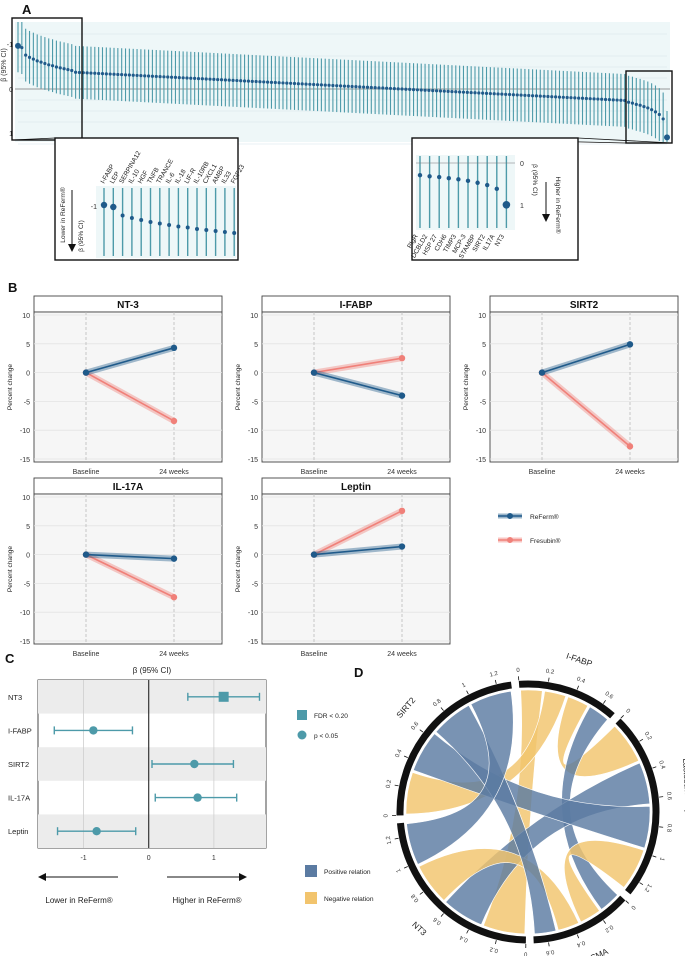  I want to click on row-label: NT3, so click(15, 697).